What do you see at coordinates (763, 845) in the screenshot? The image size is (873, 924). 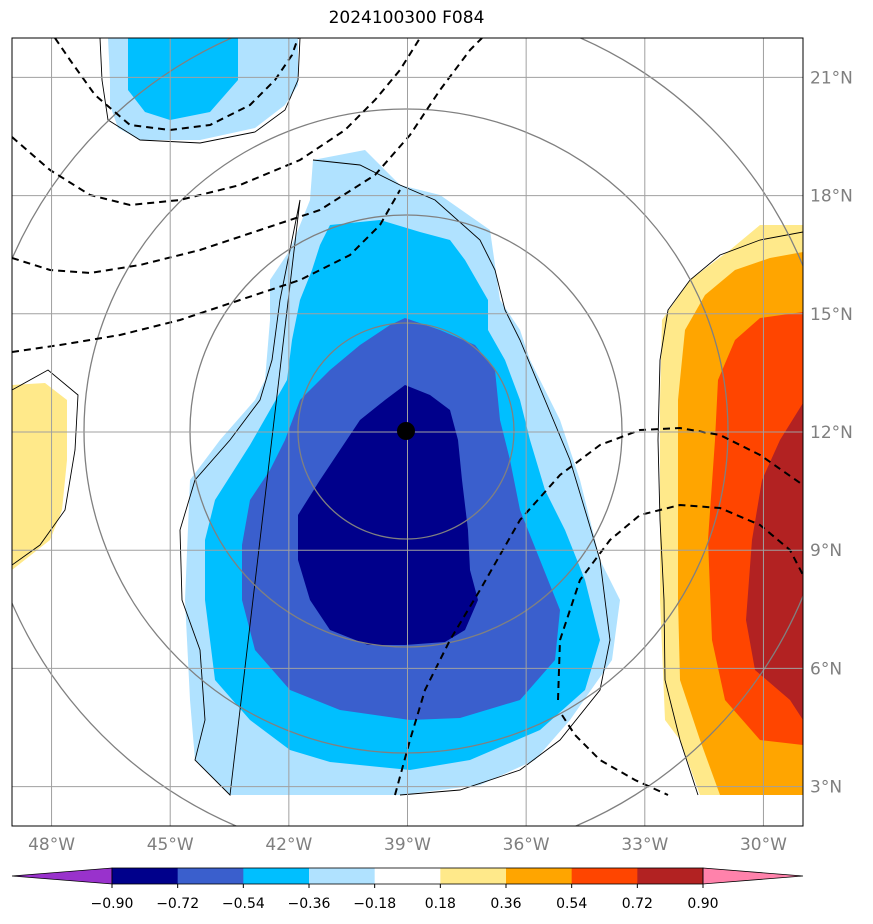 I see `lon-tick-label: 30°W` at bounding box center [763, 845].